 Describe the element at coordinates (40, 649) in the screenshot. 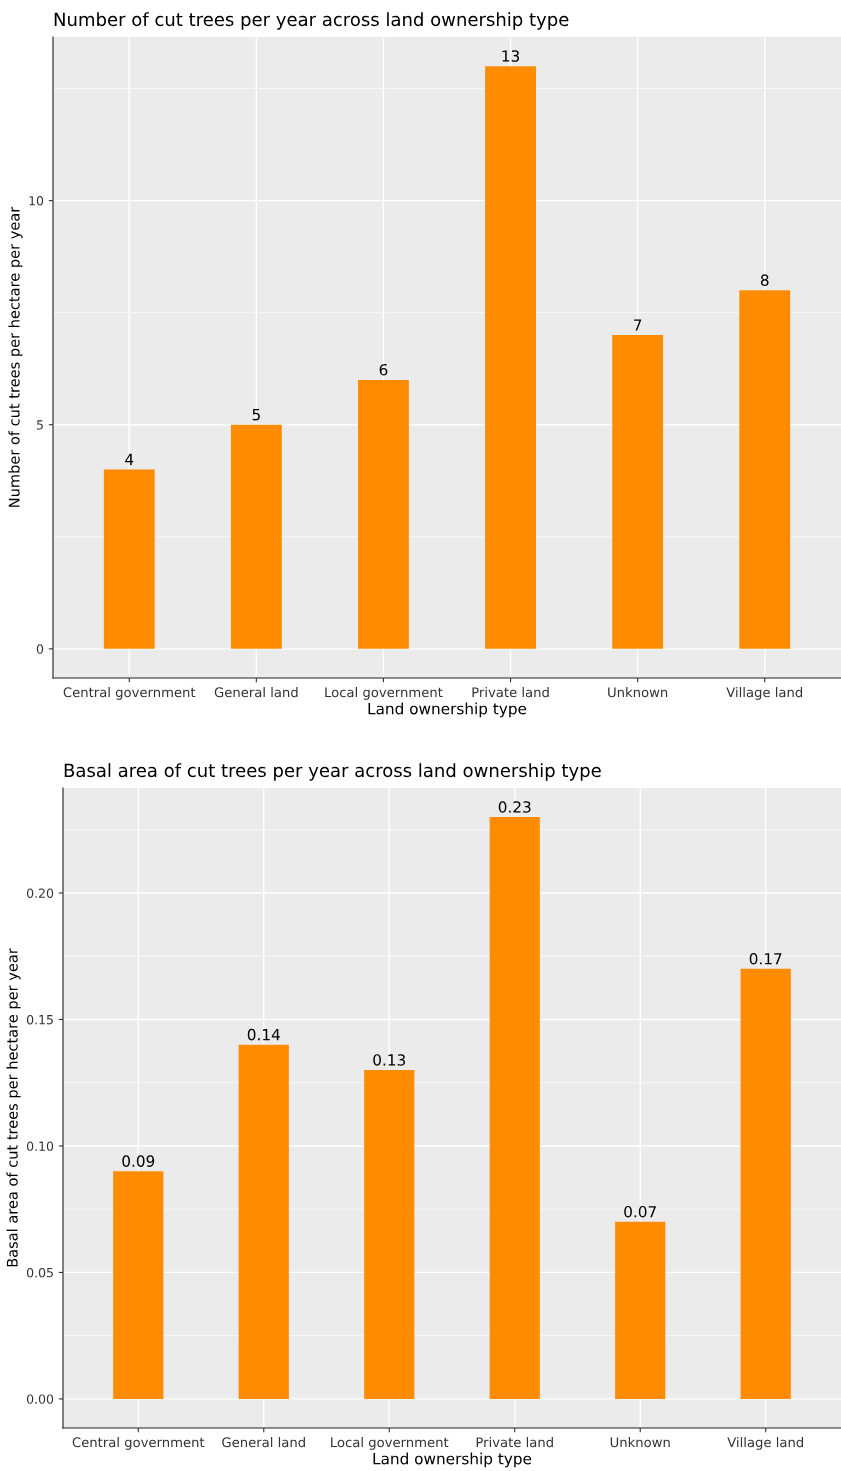

I see `y-tick-label: 0` at that location.